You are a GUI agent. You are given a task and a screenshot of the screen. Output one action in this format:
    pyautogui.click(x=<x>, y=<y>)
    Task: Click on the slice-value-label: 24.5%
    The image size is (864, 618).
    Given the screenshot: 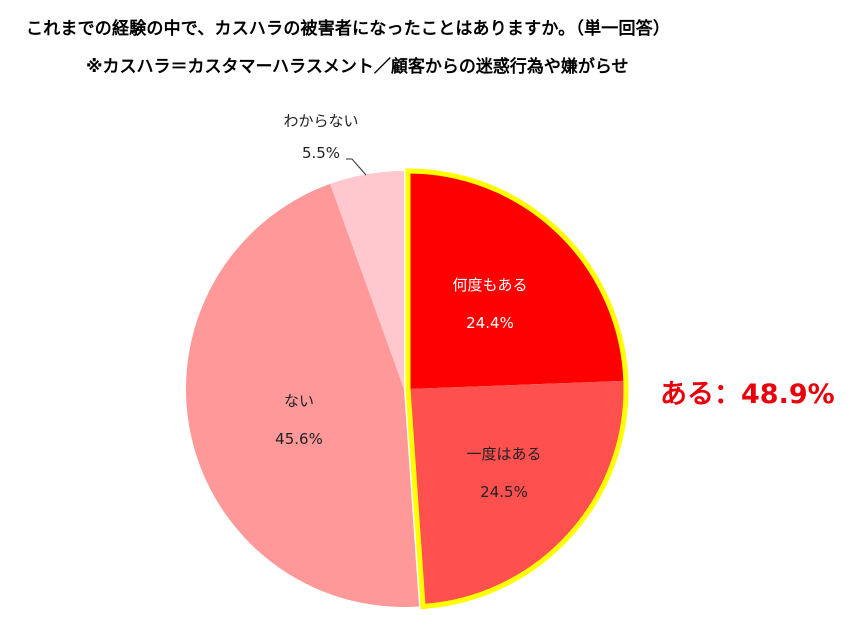 What is the action you would take?
    pyautogui.click(x=504, y=492)
    